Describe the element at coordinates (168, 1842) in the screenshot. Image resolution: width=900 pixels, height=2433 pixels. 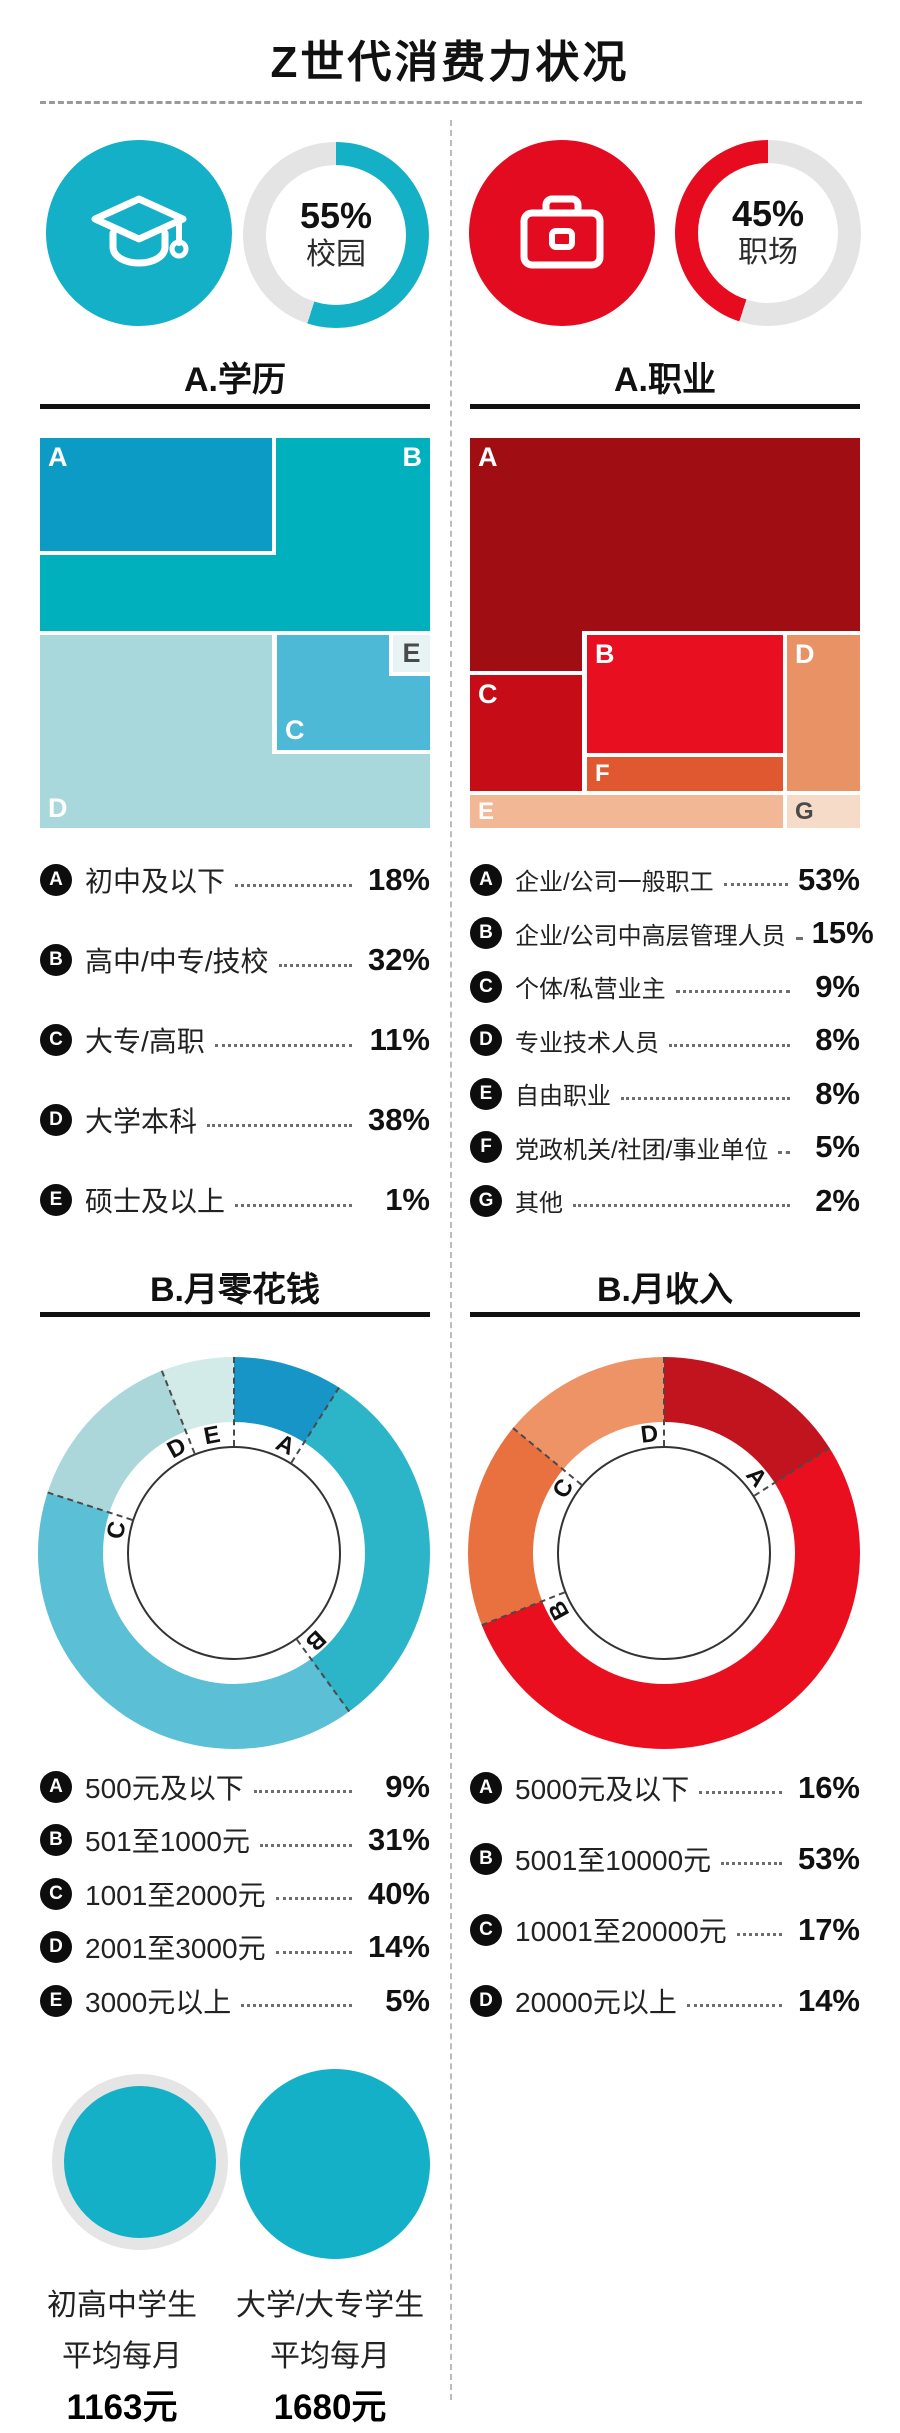
I see `legend-label: 501至1000元` at that location.